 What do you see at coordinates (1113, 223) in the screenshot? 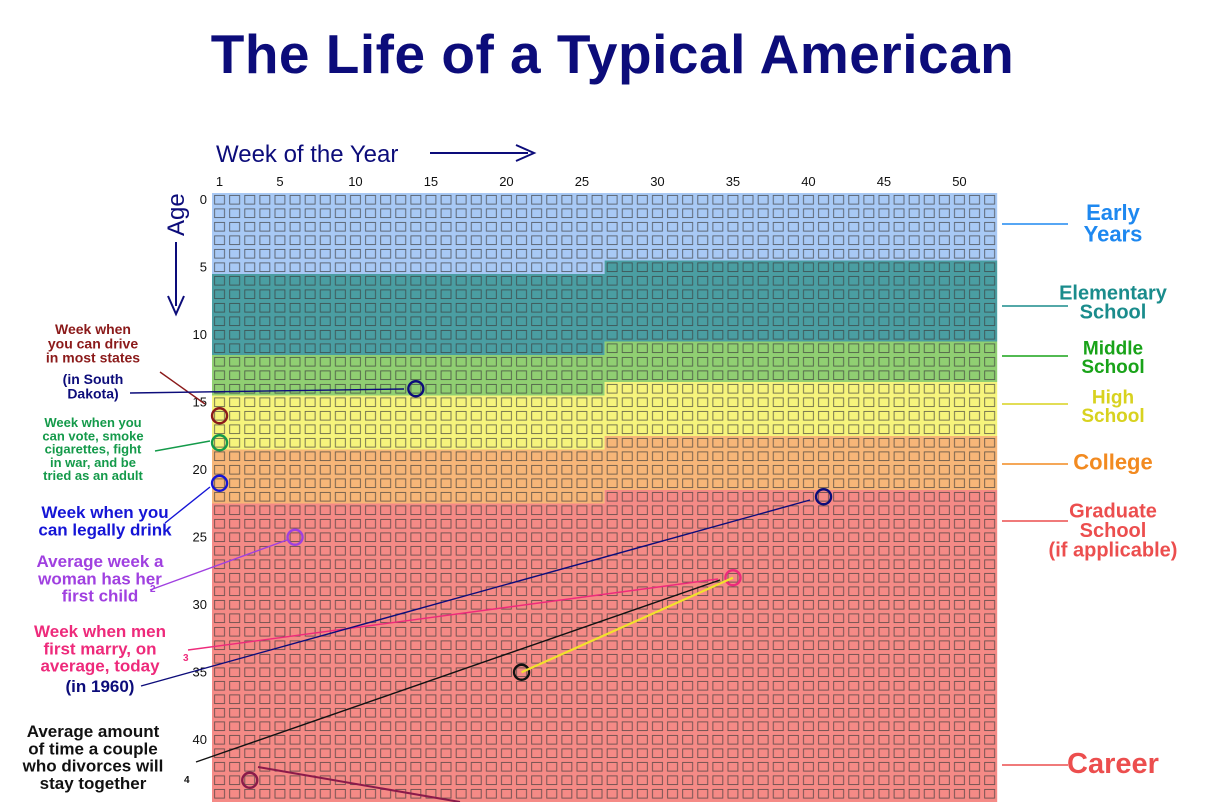
I see `stage-label: Early Years` at bounding box center [1113, 223].